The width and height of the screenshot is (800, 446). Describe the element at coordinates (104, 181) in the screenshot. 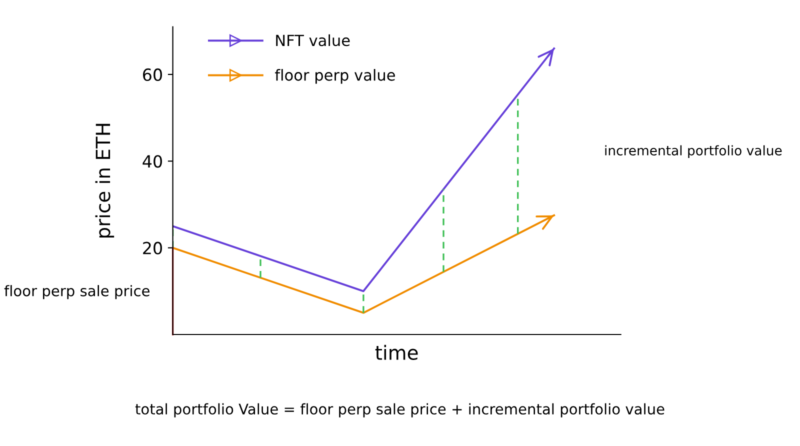

I see `y-axis-title: price in ETH` at that location.